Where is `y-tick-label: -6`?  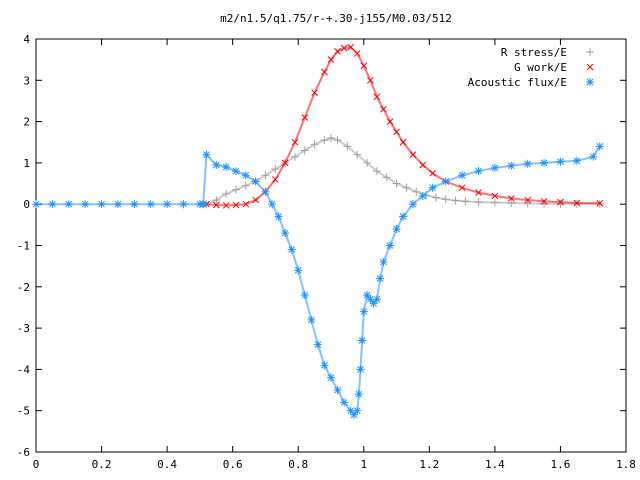
y-tick-label: -6 is located at coordinates (23, 452).